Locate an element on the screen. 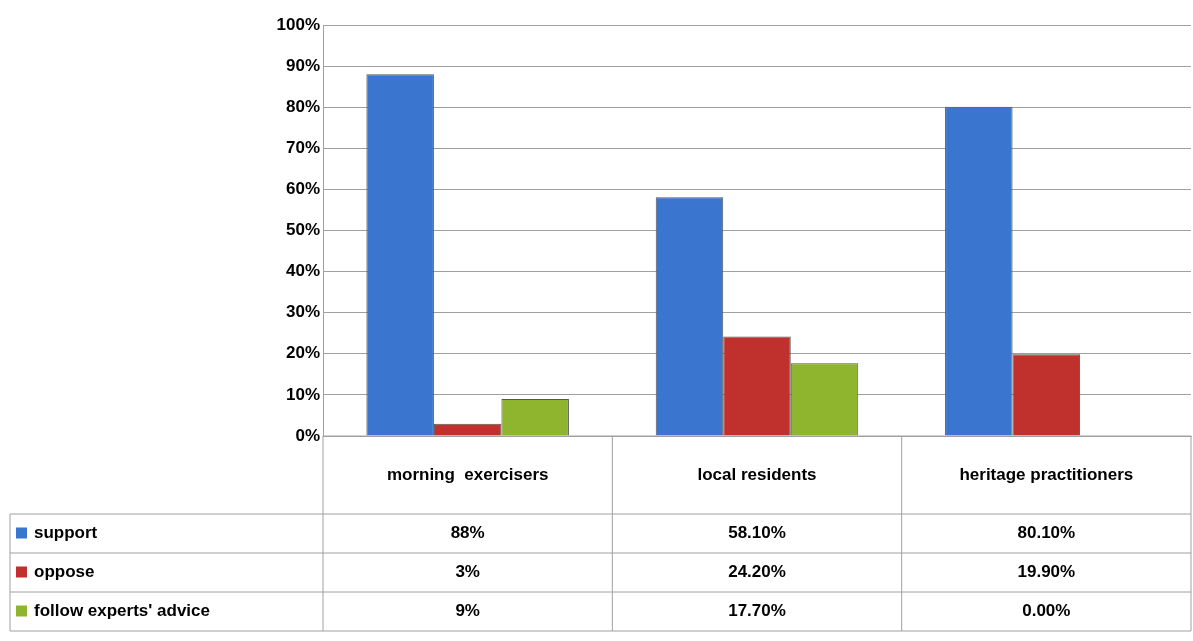  data-label: 19.90% is located at coordinates (1046, 572).